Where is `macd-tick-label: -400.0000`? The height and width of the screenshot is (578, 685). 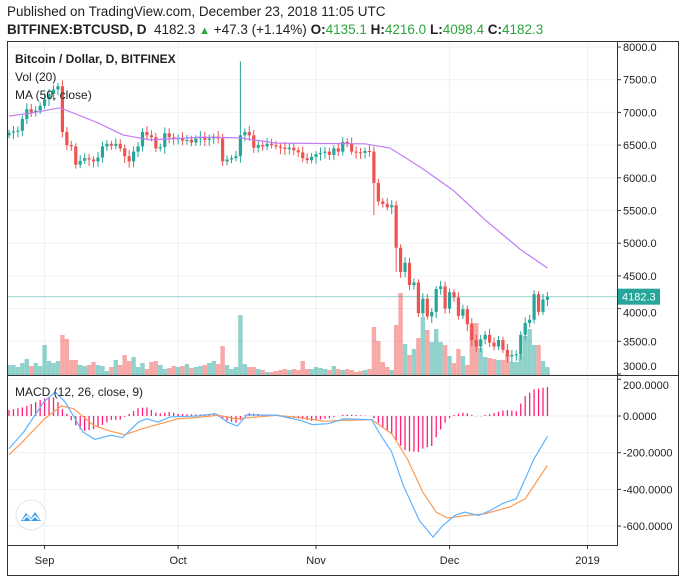 macd-tick-label: -400.0000 is located at coordinates (648, 490).